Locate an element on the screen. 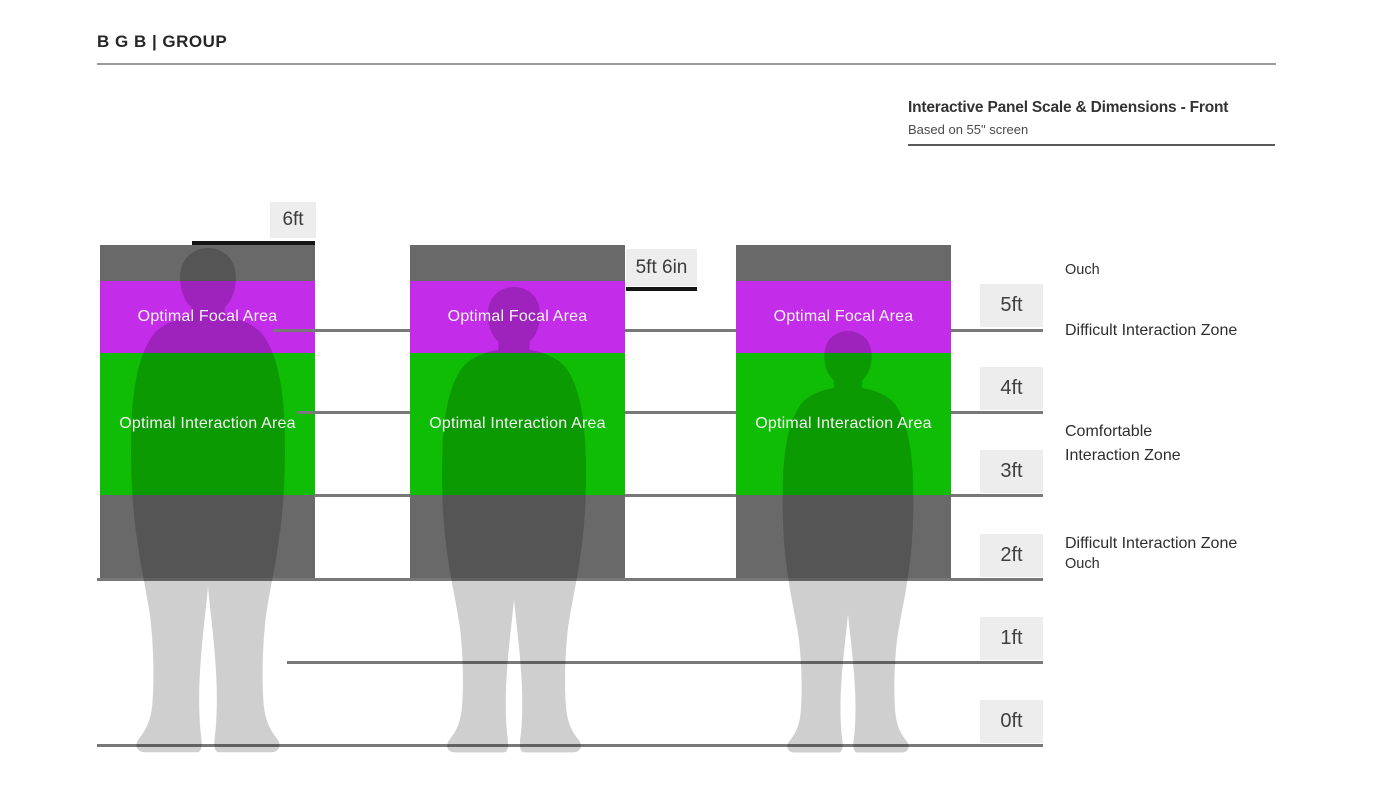 The width and height of the screenshot is (1400, 793). annotation-difficult-zone-top: Difficult Interaction Zone is located at coordinates (1151, 330).